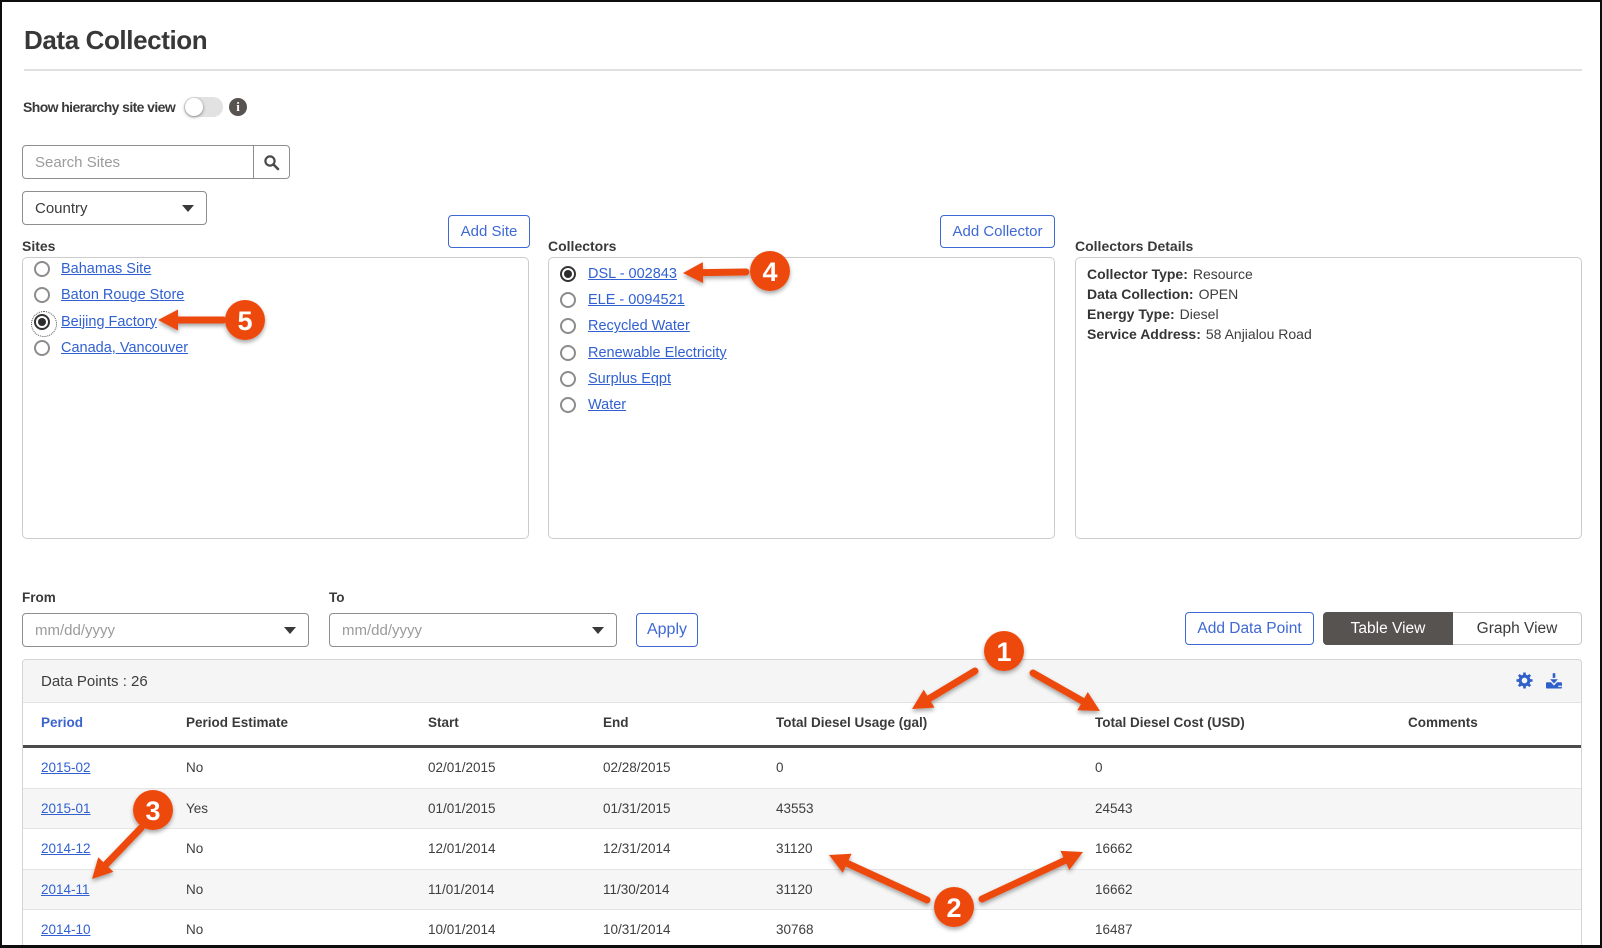  I want to click on list-item: Water, so click(801, 405).